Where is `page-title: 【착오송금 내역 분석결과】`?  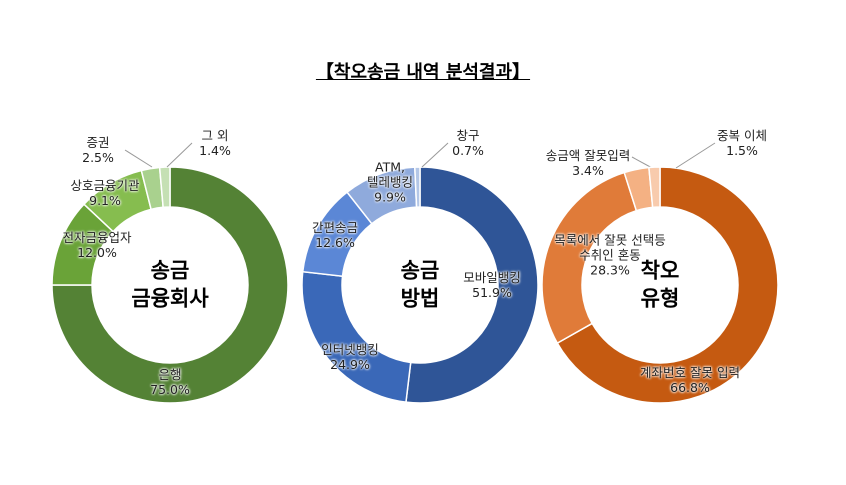 page-title: 【착오송금 내역 분석결과】 is located at coordinates (423, 71).